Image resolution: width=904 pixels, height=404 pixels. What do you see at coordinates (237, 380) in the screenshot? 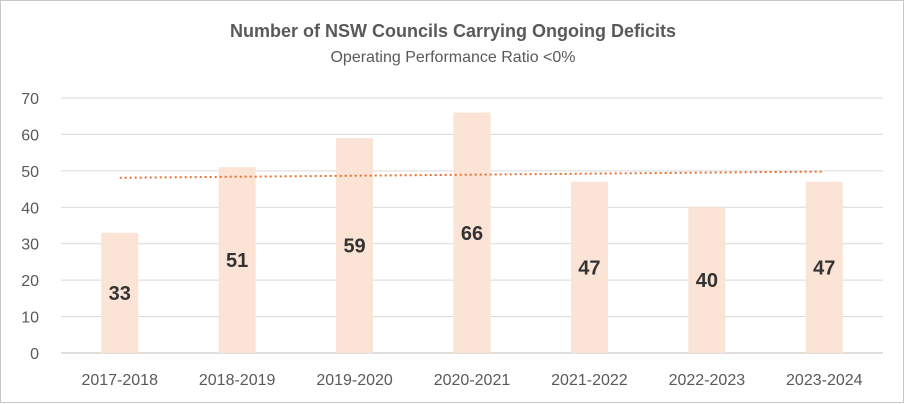
I see `x-tick-label: 2018-2019` at bounding box center [237, 380].